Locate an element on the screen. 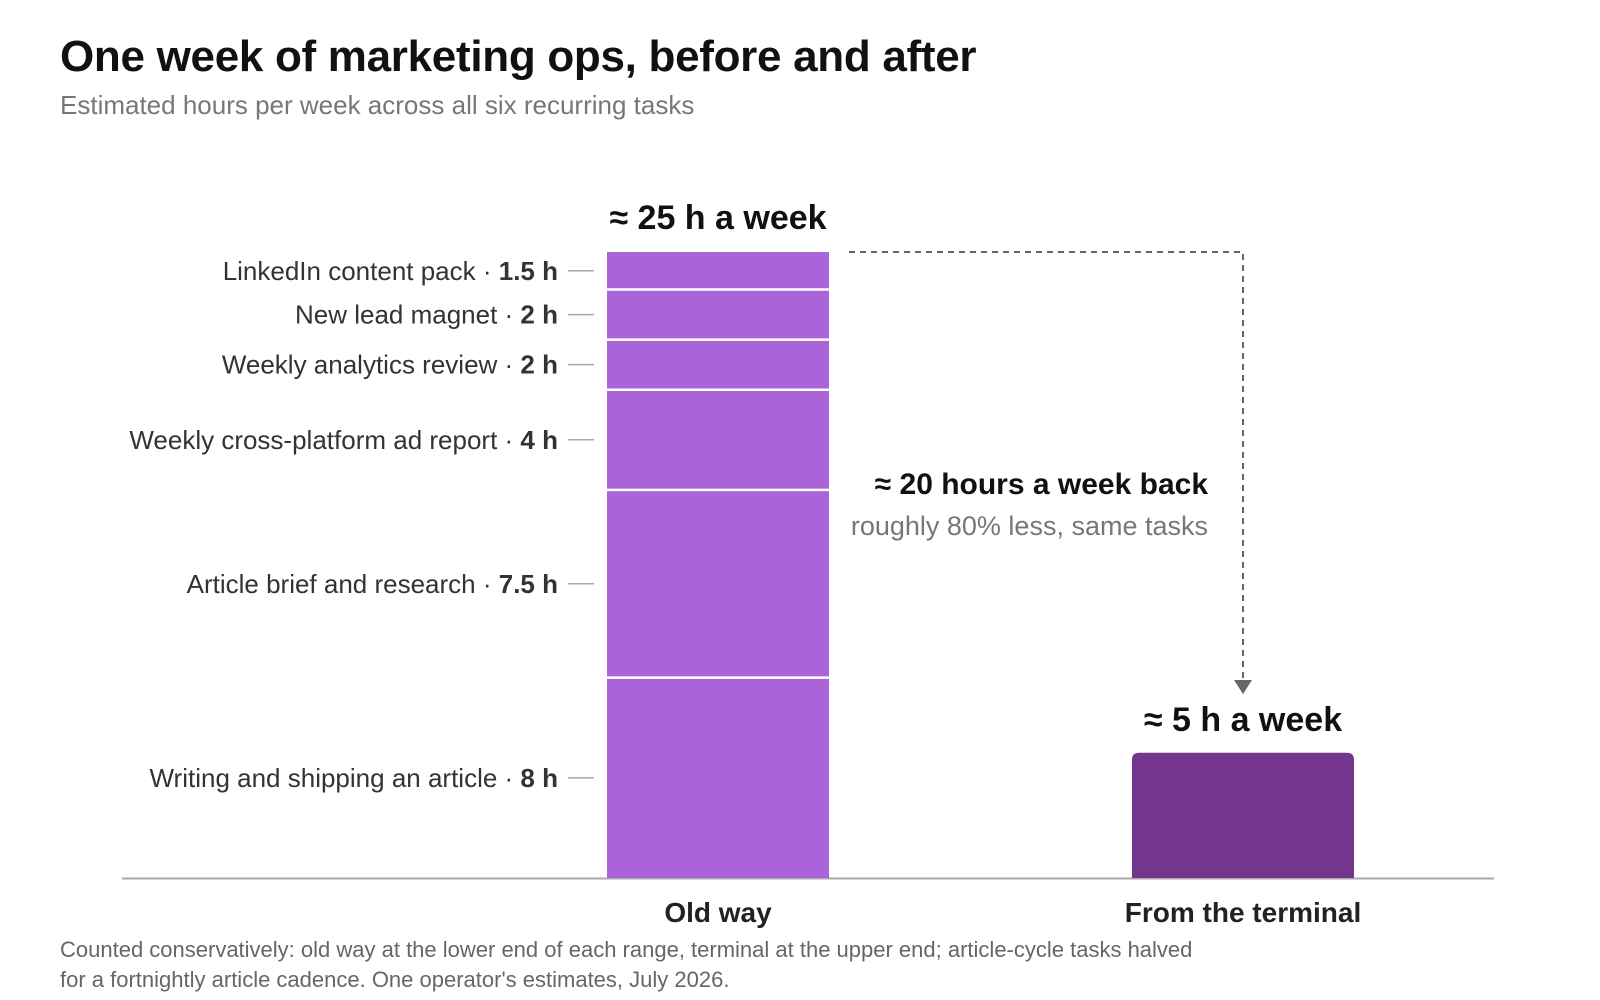 Image resolution: width=1600 pixels, height=1000 pixels. terminal-total-label: ≈ 5 h a week is located at coordinates (1243, 720).